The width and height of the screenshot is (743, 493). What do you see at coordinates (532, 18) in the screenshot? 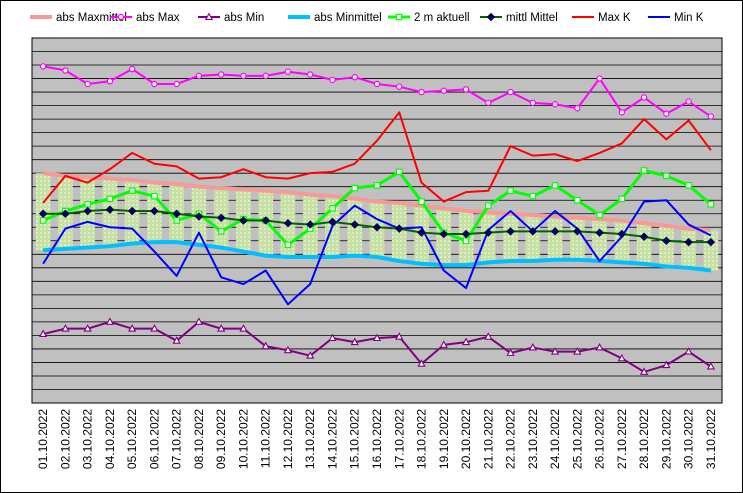
I see `legend-label: mittl Mittel` at bounding box center [532, 18].